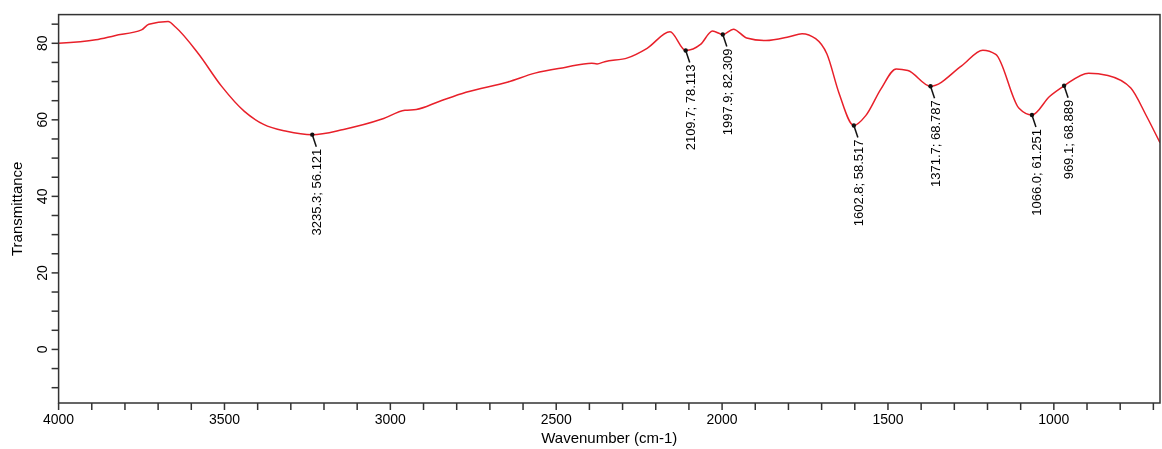  What do you see at coordinates (390, 419) in the screenshot?
I see `x-tick-label: 3000` at bounding box center [390, 419].